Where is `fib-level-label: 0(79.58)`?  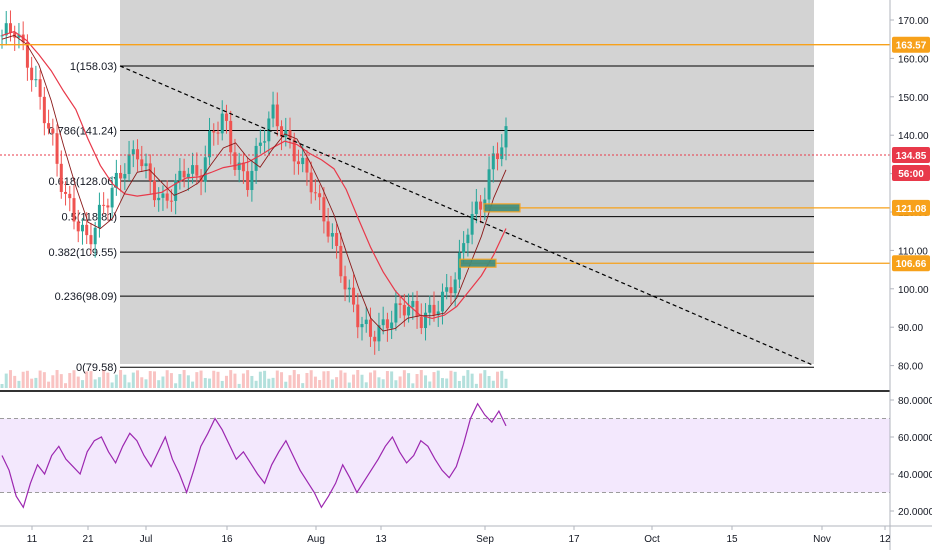
fib-level-label: 0(79.58) is located at coordinates (96, 368).